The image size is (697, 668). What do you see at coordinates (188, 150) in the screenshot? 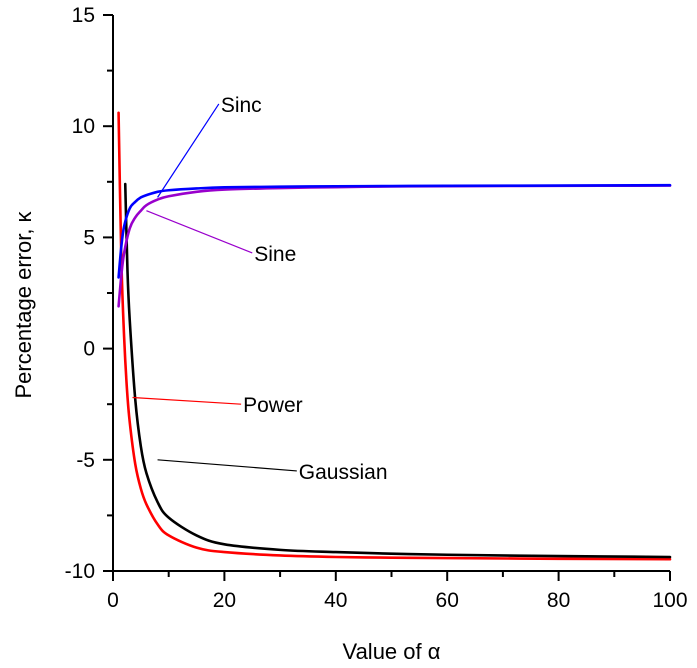
I see `annotation-leader-sinc` at bounding box center [188, 150].